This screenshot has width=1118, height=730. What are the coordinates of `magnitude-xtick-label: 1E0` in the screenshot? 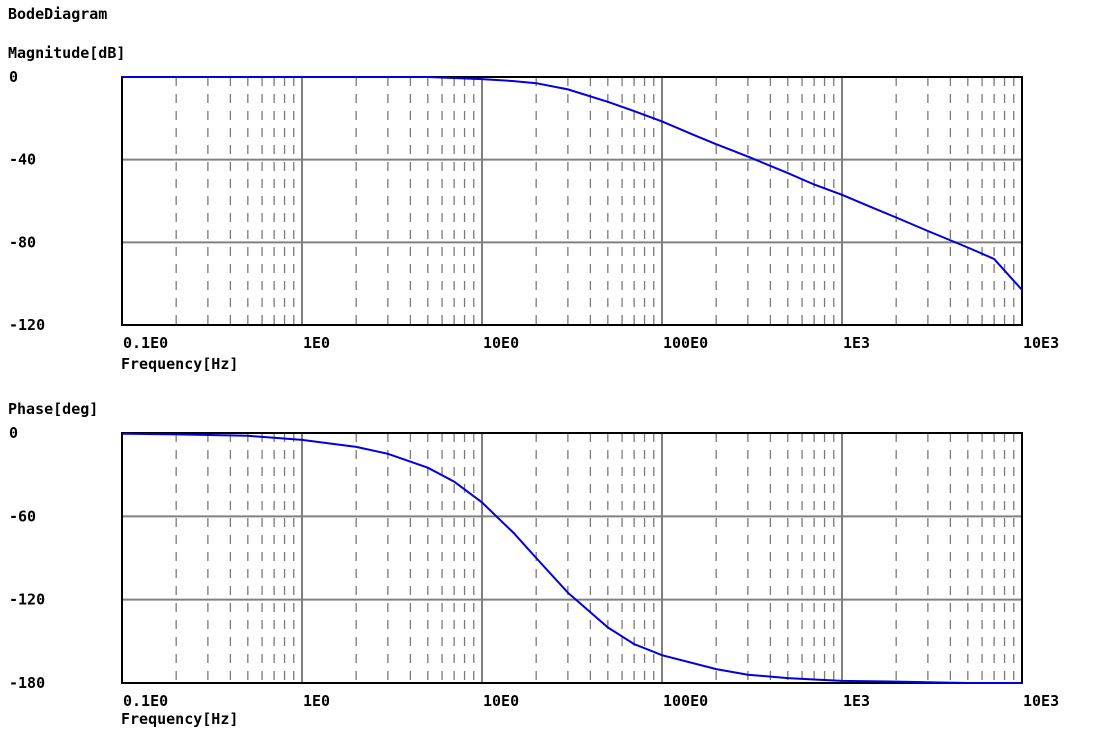 It's located at (316, 343).